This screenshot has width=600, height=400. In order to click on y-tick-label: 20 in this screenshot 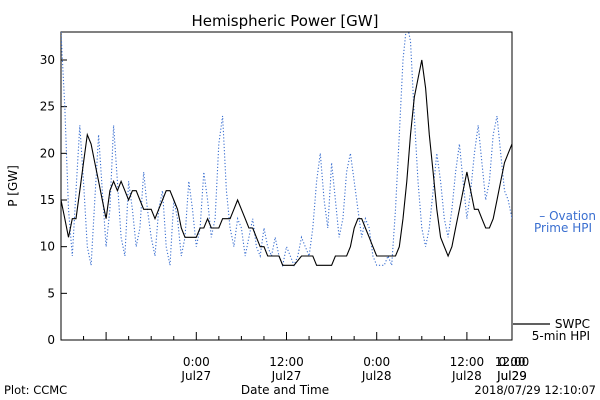, I will do `click(47, 153)`.